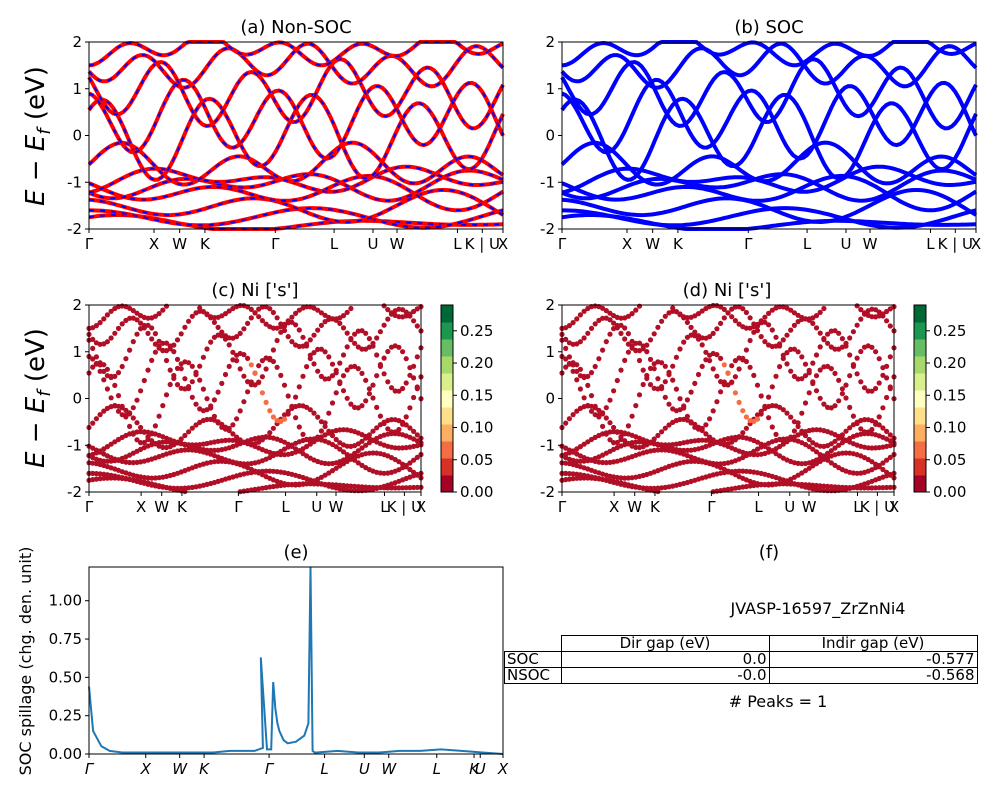  Describe the element at coordinates (949, 428) in the screenshot. I see `colorbar-tick-label: 0.10` at that location.